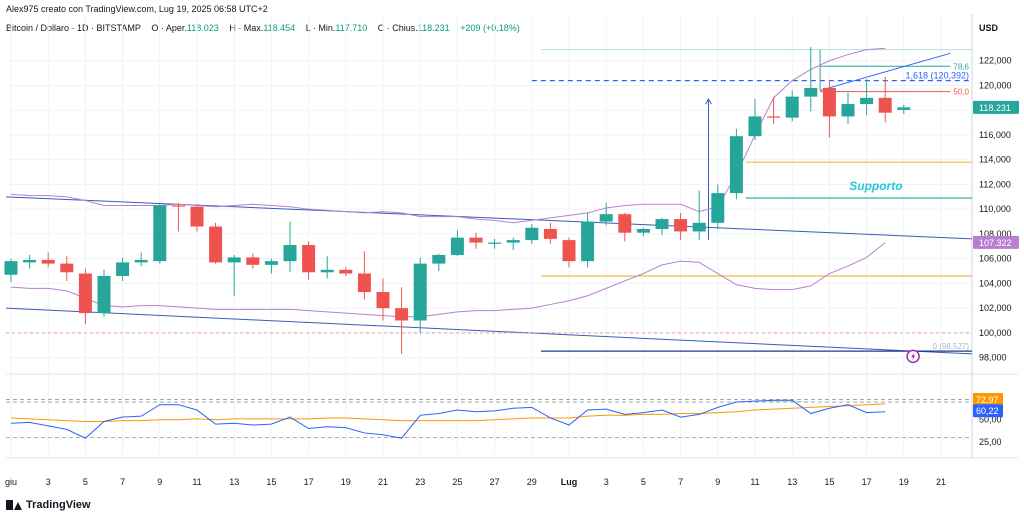 Image resolution: width=1024 pixels, height=517 pixels. Describe the element at coordinates (754, 482) in the screenshot. I see `date-tick-label: 11` at that location.